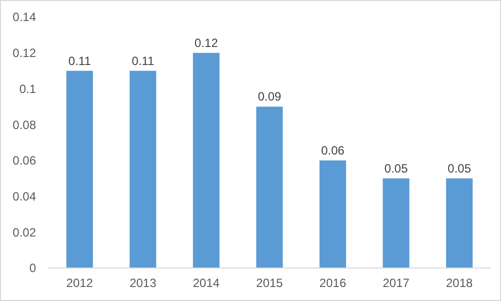 The height and width of the screenshot is (301, 501). What do you see at coordinates (80, 283) in the screenshot?
I see `x-tick-label: 2012` at bounding box center [80, 283].